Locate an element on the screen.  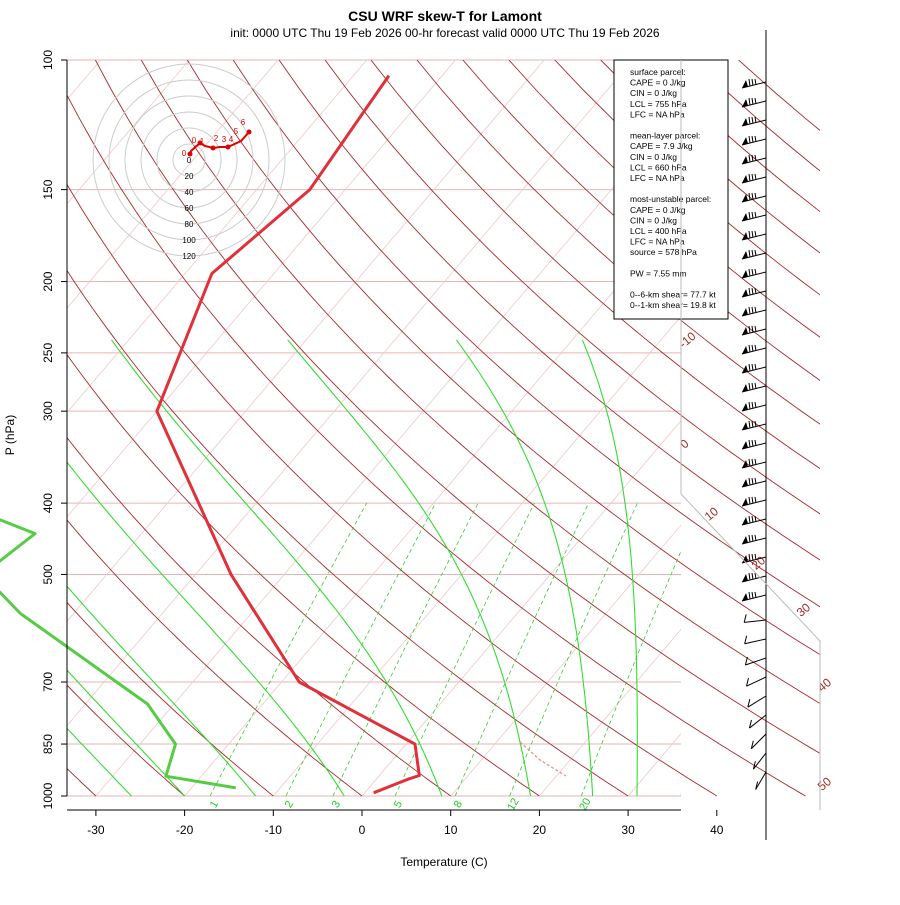
x-axis-label: Temperature (C) is located at coordinates (443, 862).